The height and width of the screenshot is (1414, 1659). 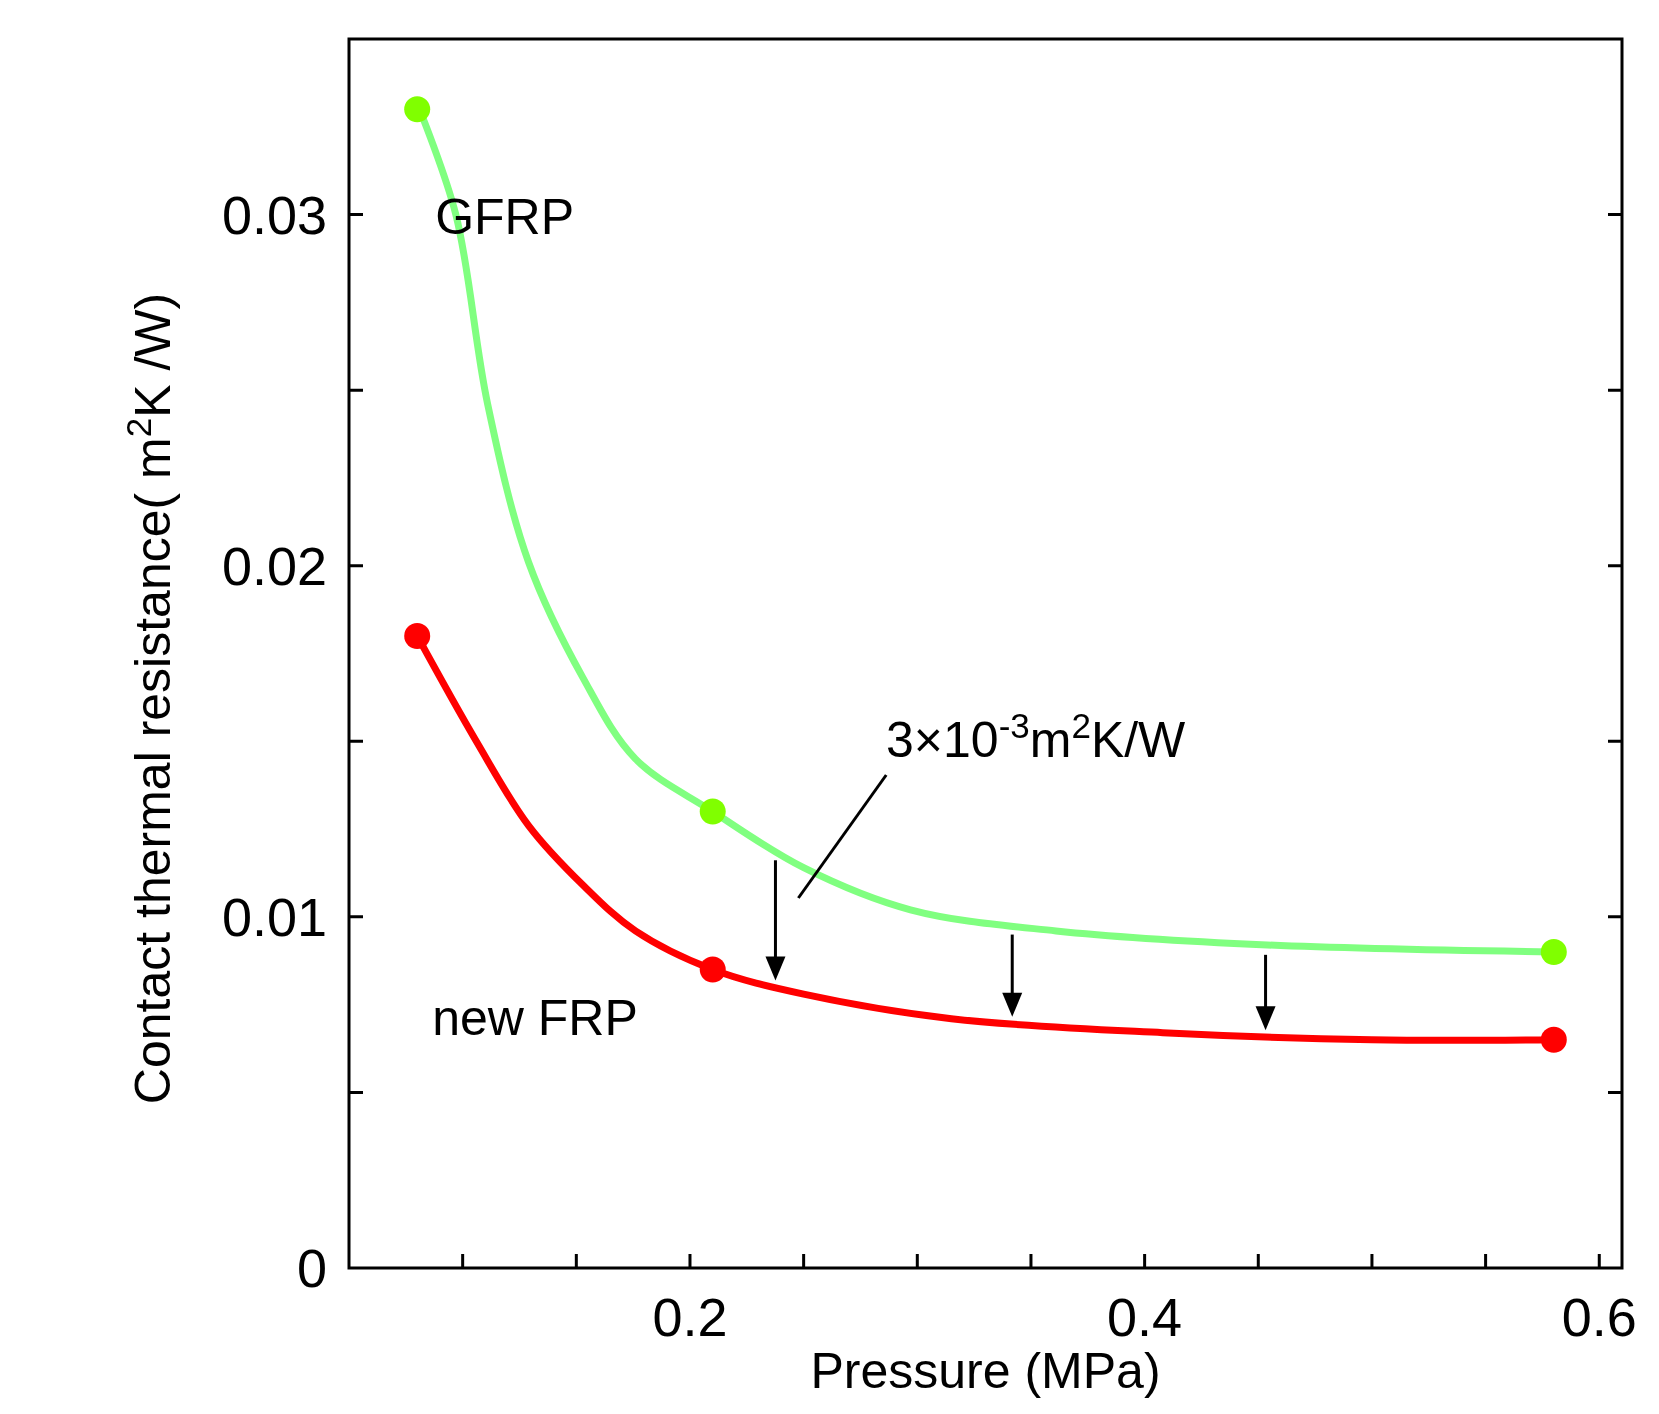 What do you see at coordinates (274, 565) in the screenshot?
I see `y-tick-label: 0.02` at bounding box center [274, 565].